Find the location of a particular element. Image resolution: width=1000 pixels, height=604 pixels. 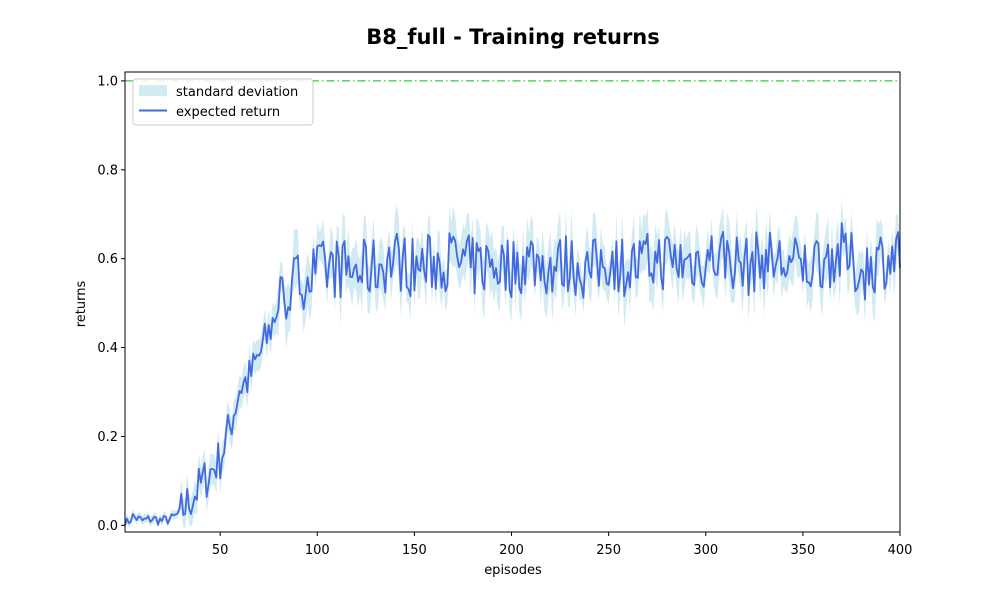

y-axis-label: returns is located at coordinates (81, 304).